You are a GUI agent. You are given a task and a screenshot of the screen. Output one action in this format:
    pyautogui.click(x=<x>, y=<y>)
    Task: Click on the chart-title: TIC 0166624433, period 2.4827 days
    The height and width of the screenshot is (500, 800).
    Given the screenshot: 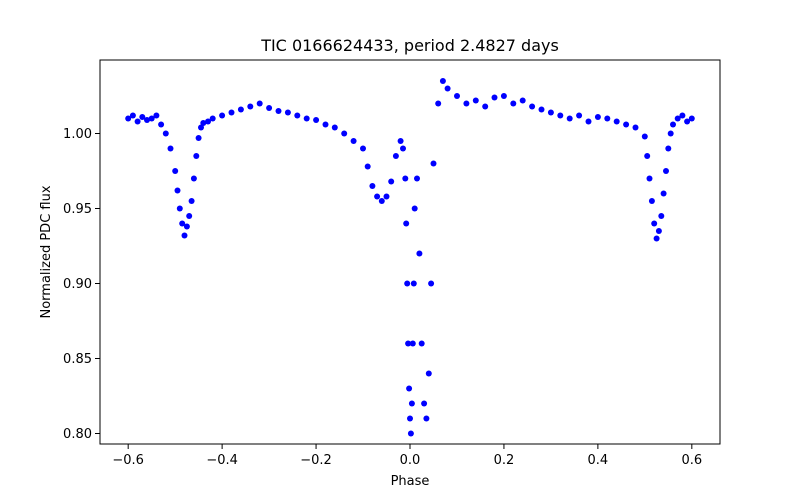 What is the action you would take?
    pyautogui.click(x=409, y=45)
    